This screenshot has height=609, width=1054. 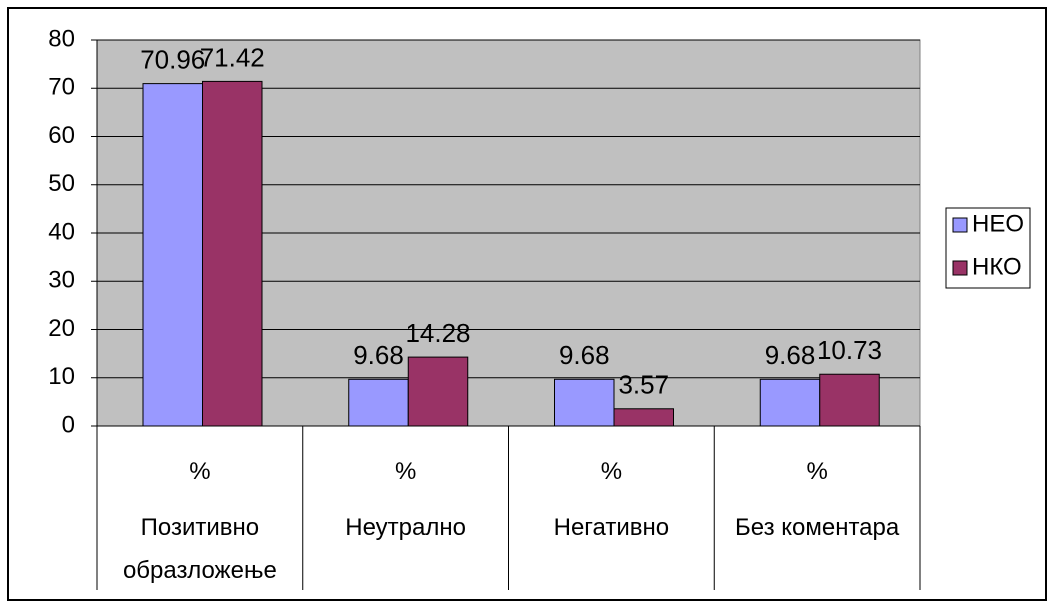 What do you see at coordinates (405, 527) in the screenshot?
I see `x-tick-label: Неутрално` at bounding box center [405, 527].